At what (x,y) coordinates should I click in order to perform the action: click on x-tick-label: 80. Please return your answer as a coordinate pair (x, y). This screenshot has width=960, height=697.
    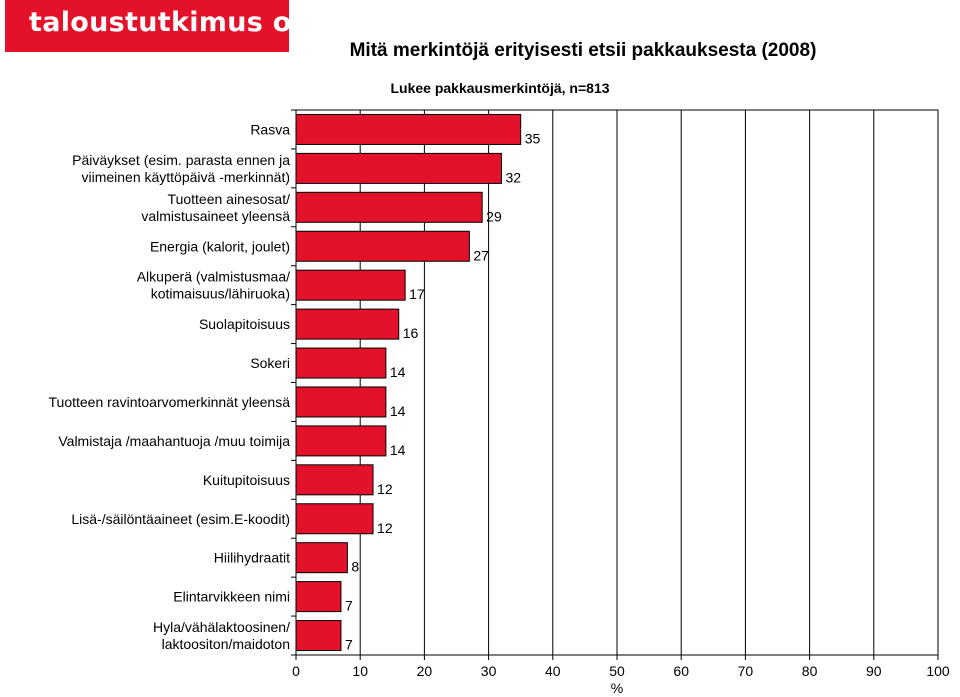
    Looking at the image, I should click on (810, 671).